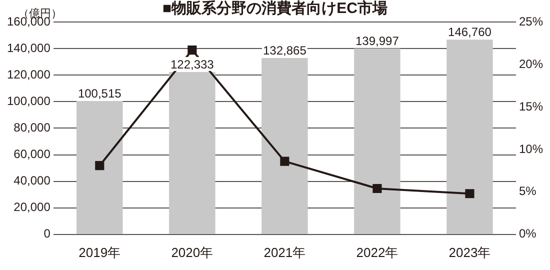  Describe the element at coordinates (28, 74) in the screenshot. I see `y-tick-label: 120,000` at that location.